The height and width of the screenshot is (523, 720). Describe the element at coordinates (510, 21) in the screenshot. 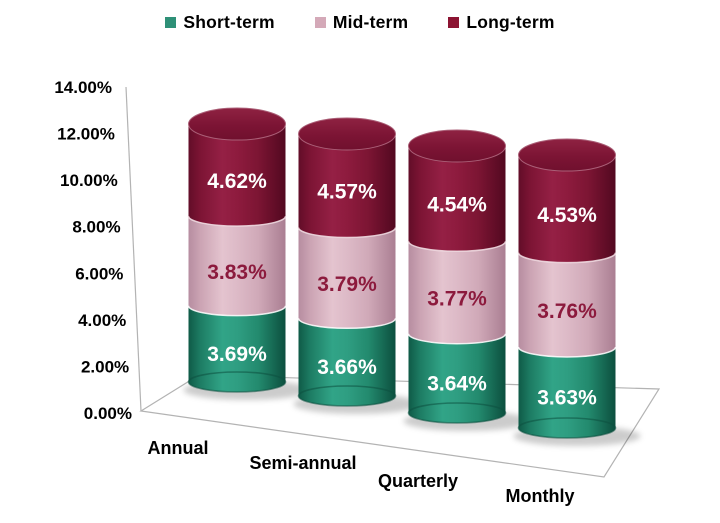

I see `legend-label: Long-term` at that location.